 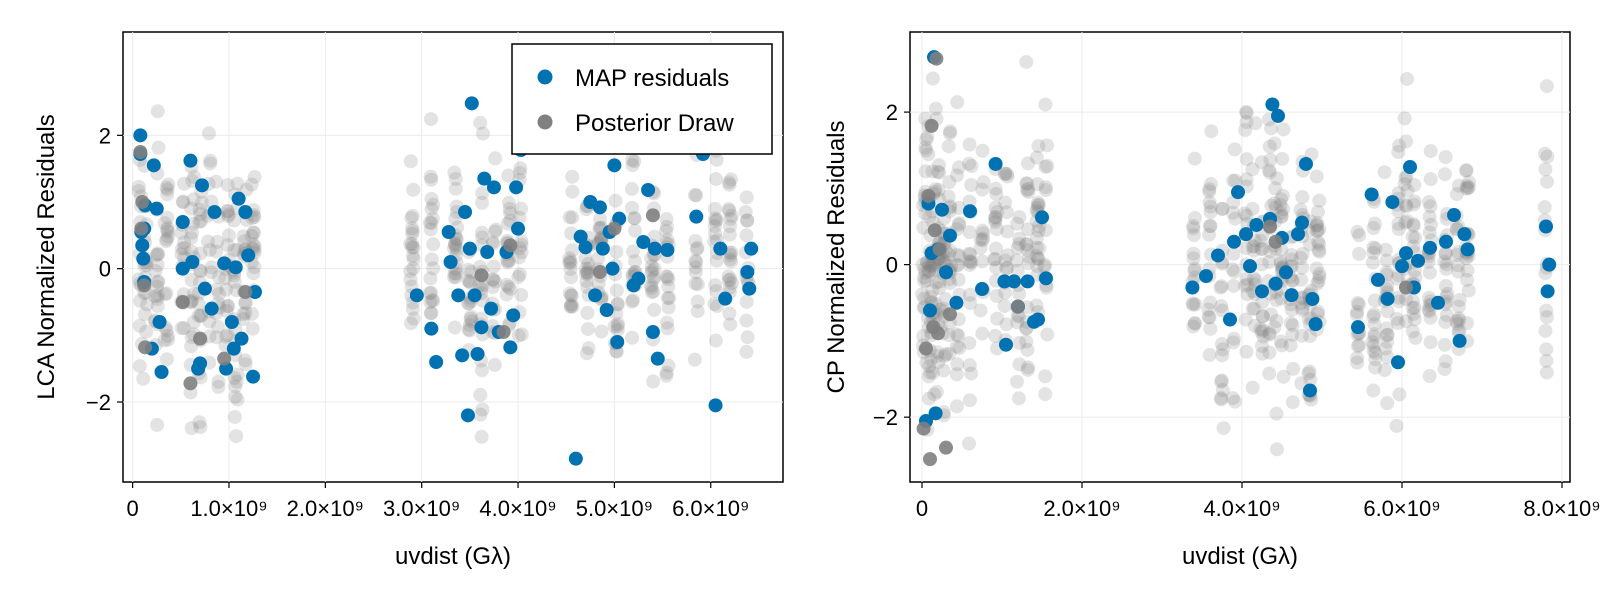 What do you see at coordinates (453, 556) in the screenshot?
I see `x-axis-label: uvdist (Gλ)` at bounding box center [453, 556].